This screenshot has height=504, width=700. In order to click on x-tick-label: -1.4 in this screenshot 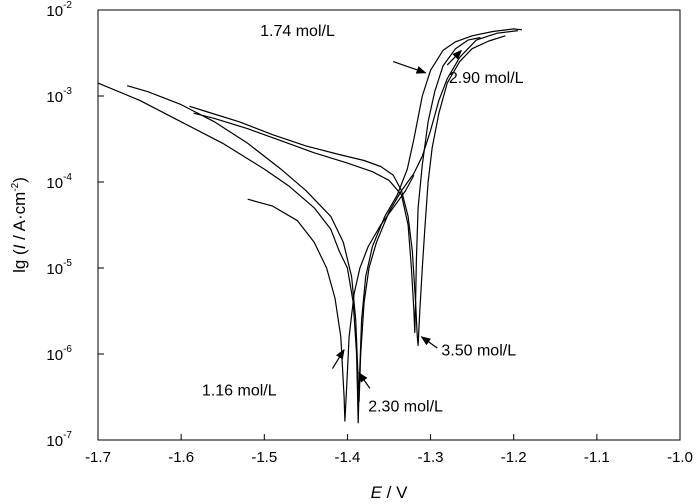, I will do `click(347, 457)`.